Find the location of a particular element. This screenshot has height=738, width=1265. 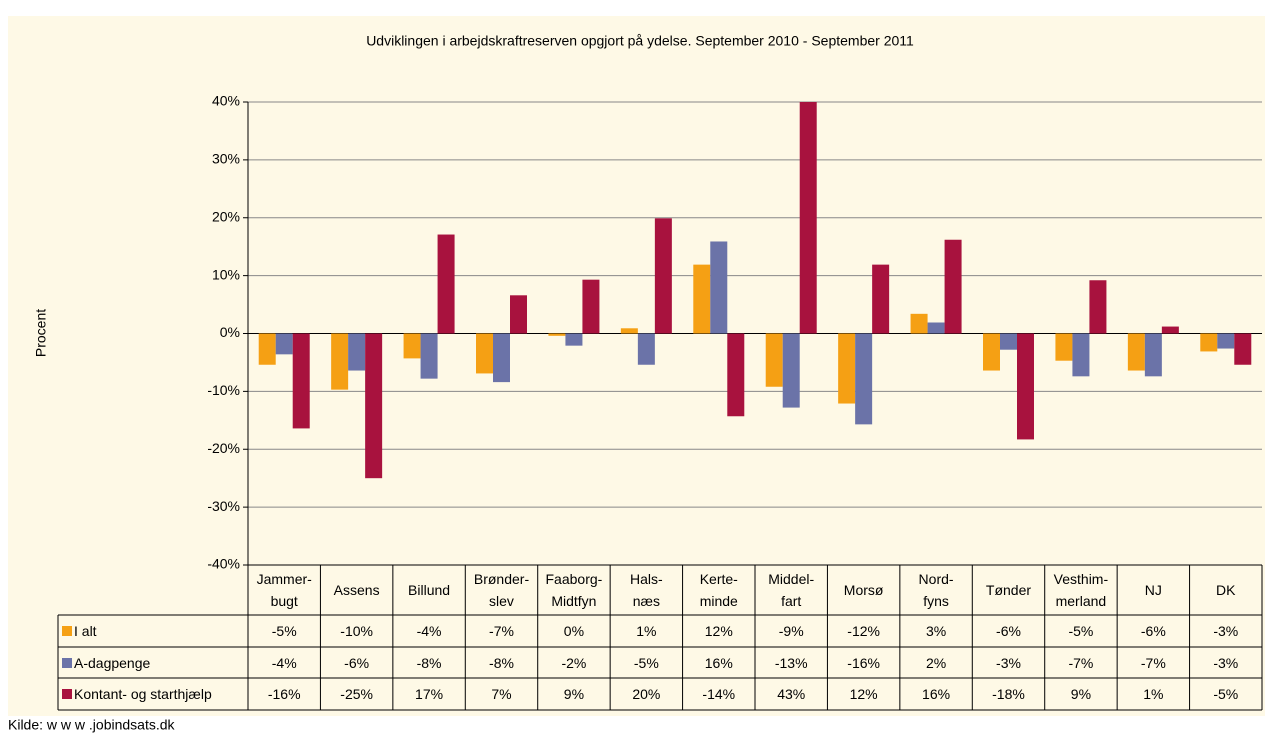

table-value: 1% is located at coordinates (646, 631).